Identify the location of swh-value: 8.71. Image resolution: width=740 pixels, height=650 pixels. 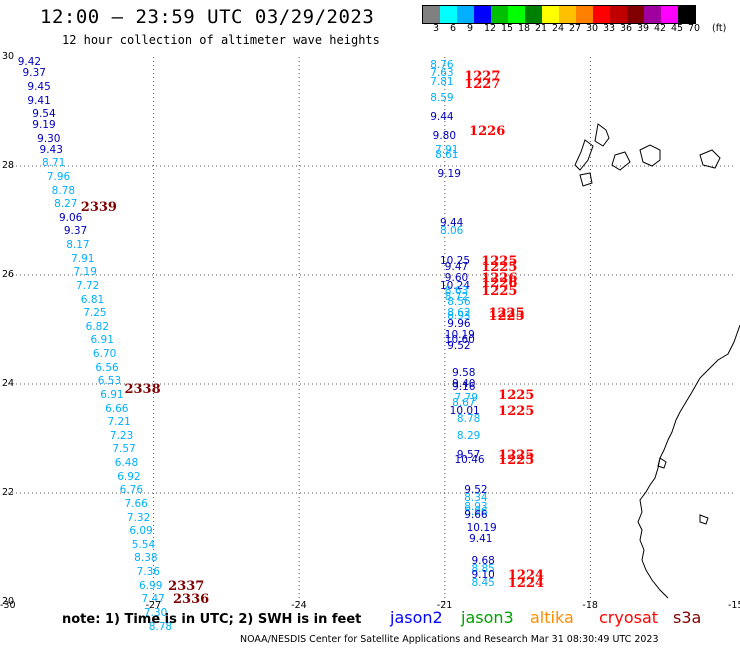
(53, 163).